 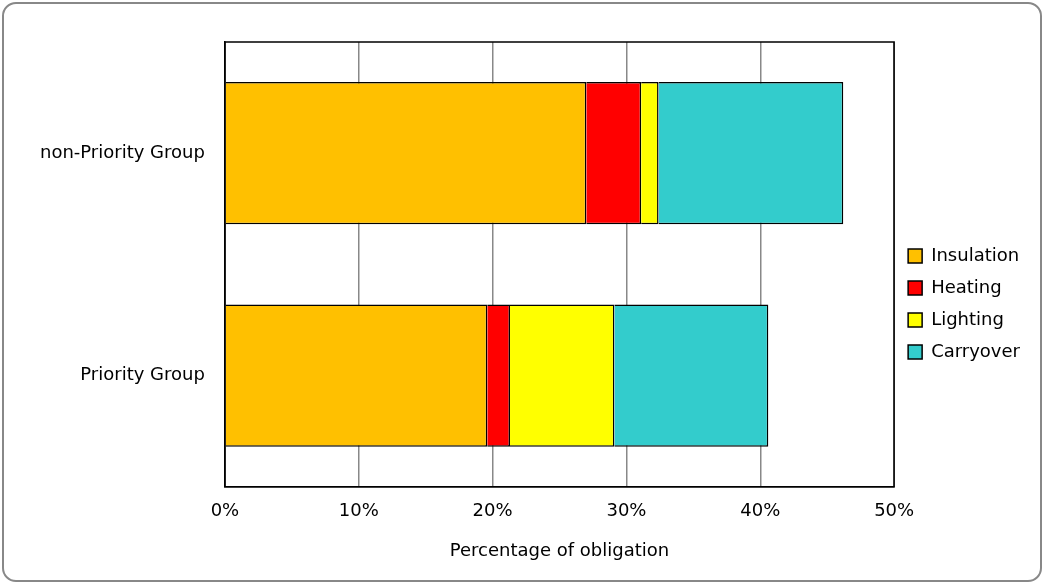 I want to click on legend-label: Heating, so click(x=966, y=286).